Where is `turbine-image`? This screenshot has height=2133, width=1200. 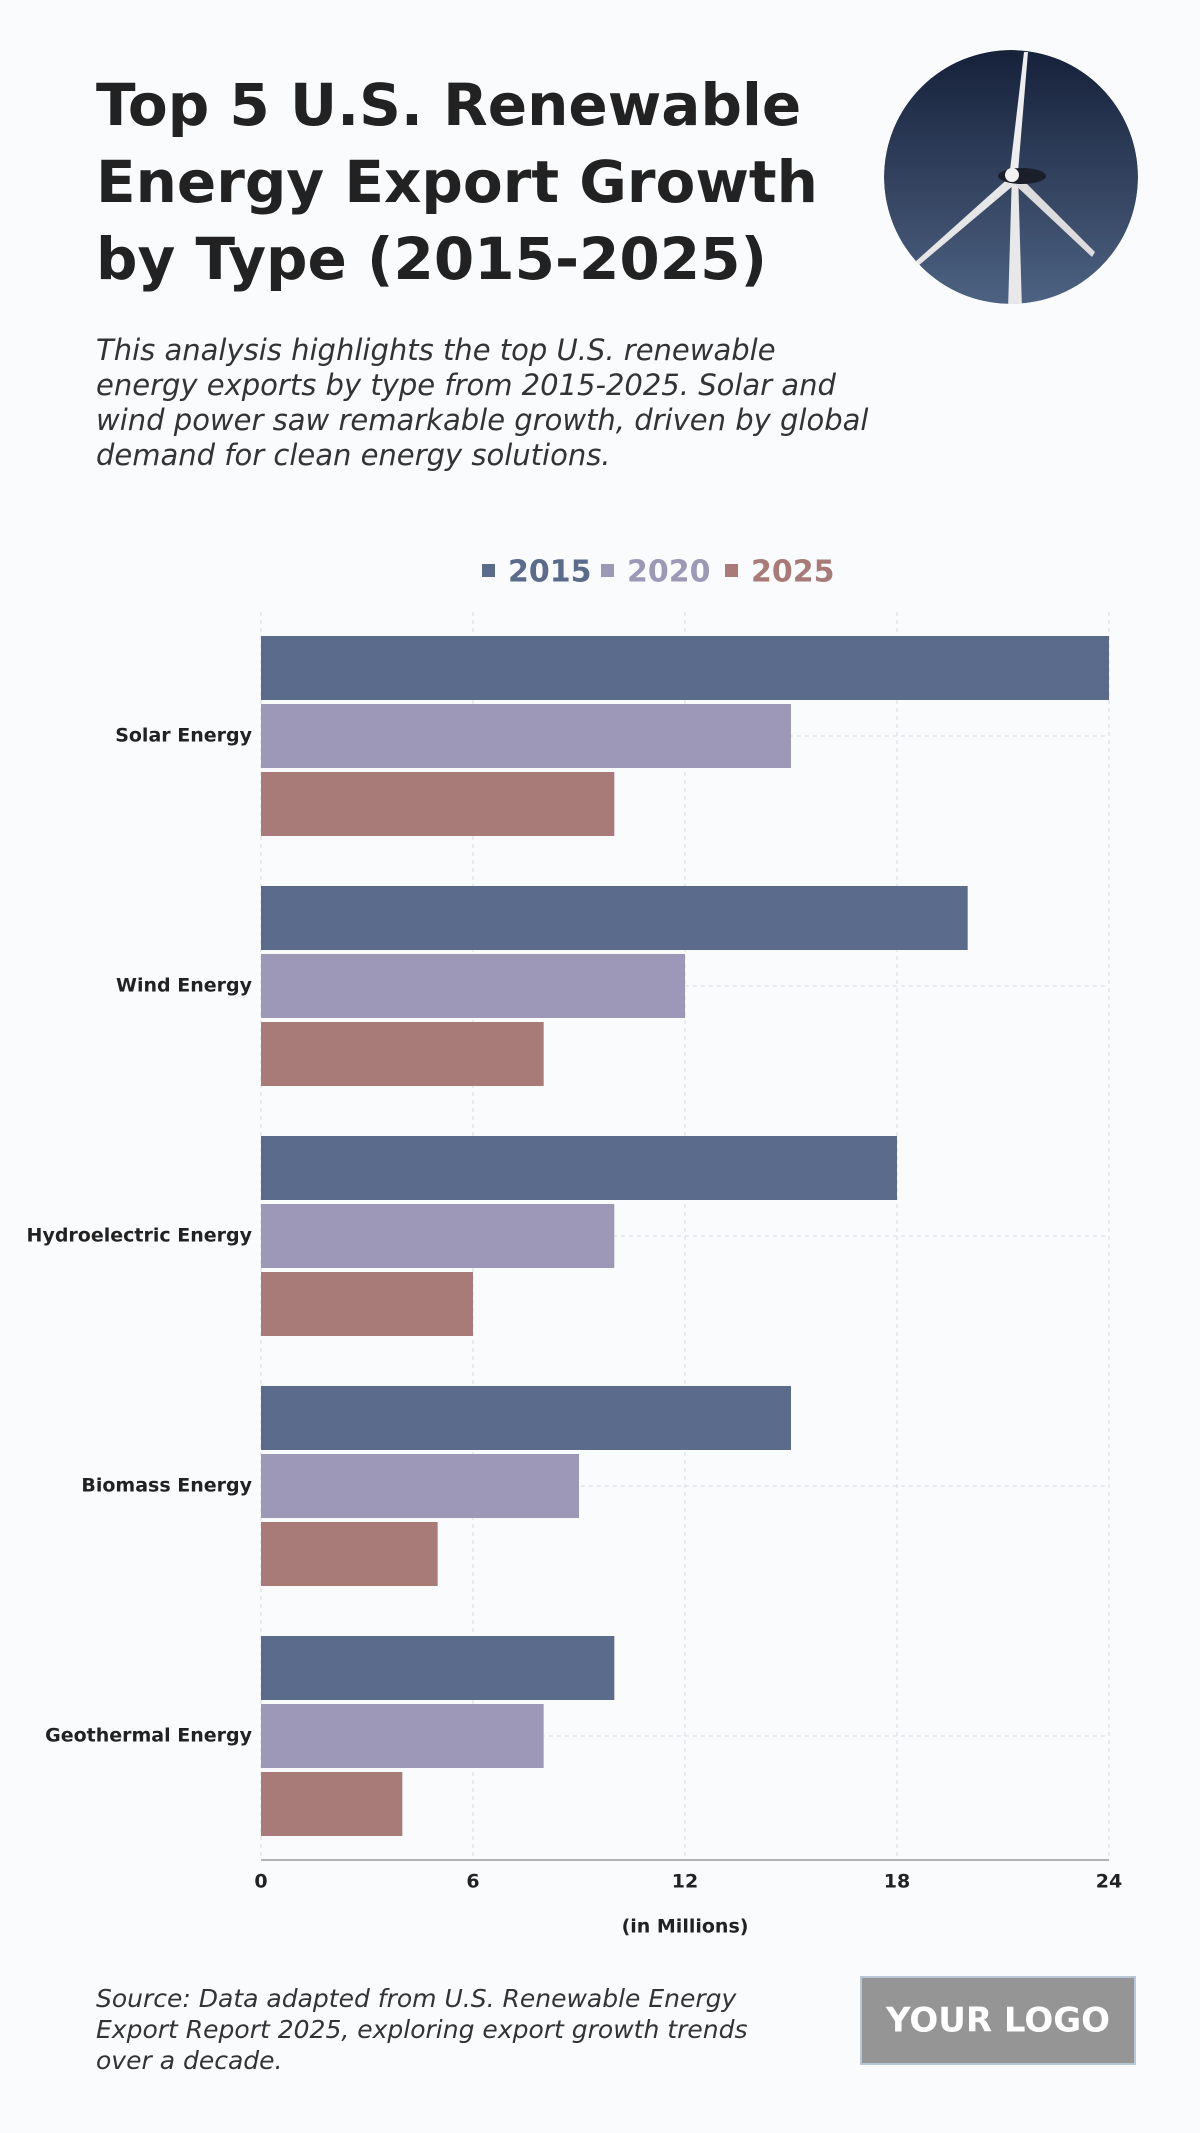 turbine-image is located at coordinates (1011, 177).